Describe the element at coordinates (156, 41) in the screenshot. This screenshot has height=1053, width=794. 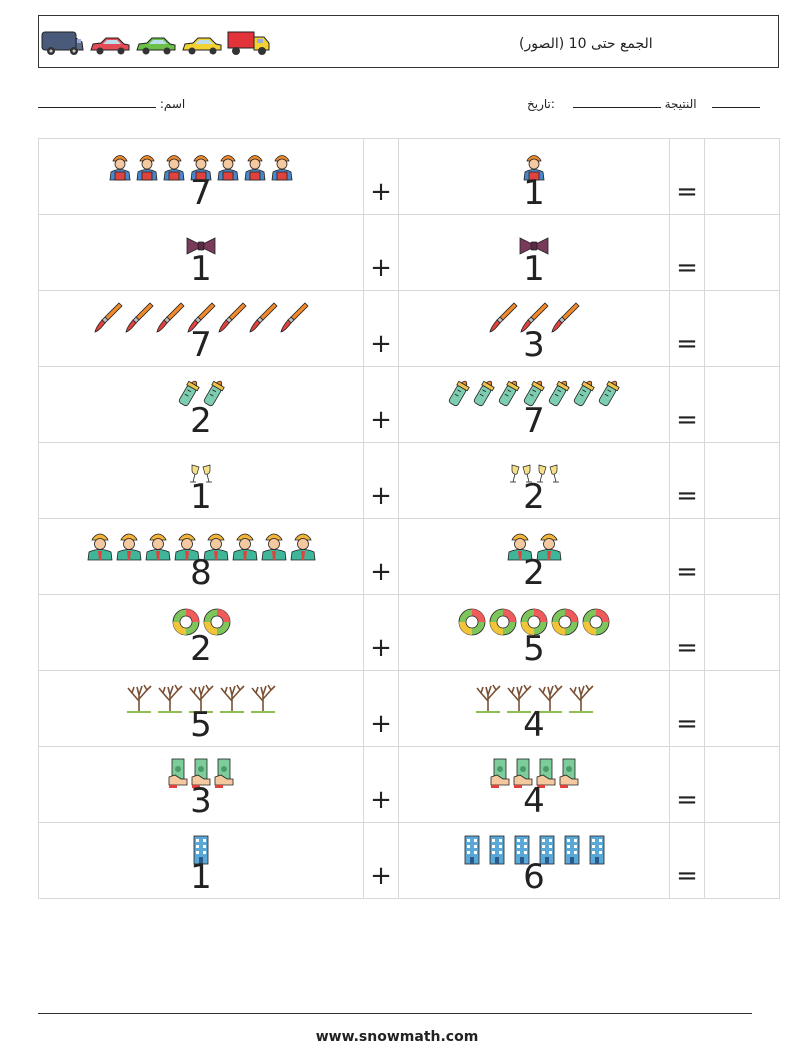
I see `vehicle-strip` at that location.